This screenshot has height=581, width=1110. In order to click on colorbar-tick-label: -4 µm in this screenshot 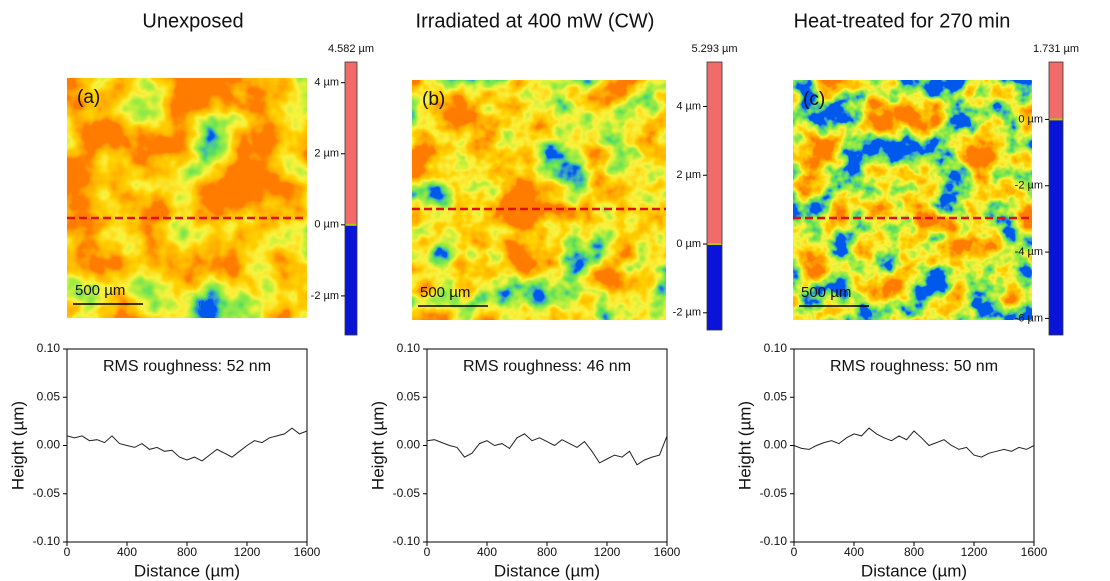, I will do `click(1029, 252)`.